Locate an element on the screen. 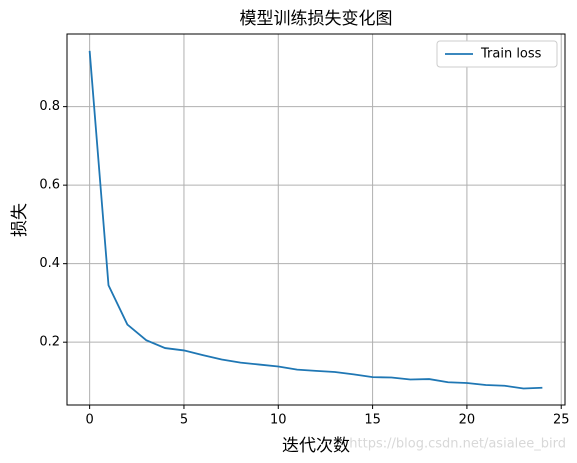 The image size is (577, 463). x-tick-label: 25 is located at coordinates (561, 420).